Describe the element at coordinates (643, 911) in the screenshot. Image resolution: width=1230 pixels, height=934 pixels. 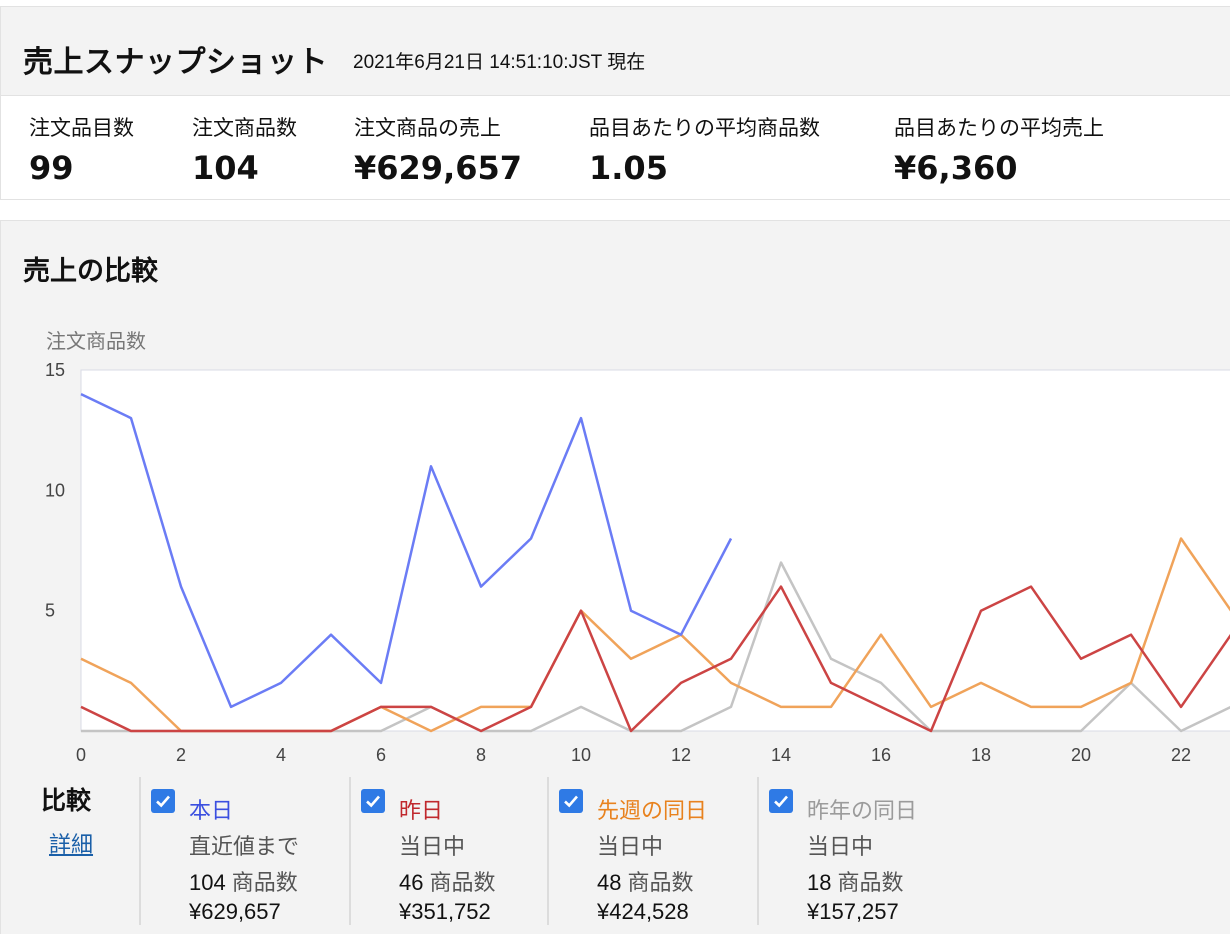
I see `legend-sales: ¥424,528` at that location.